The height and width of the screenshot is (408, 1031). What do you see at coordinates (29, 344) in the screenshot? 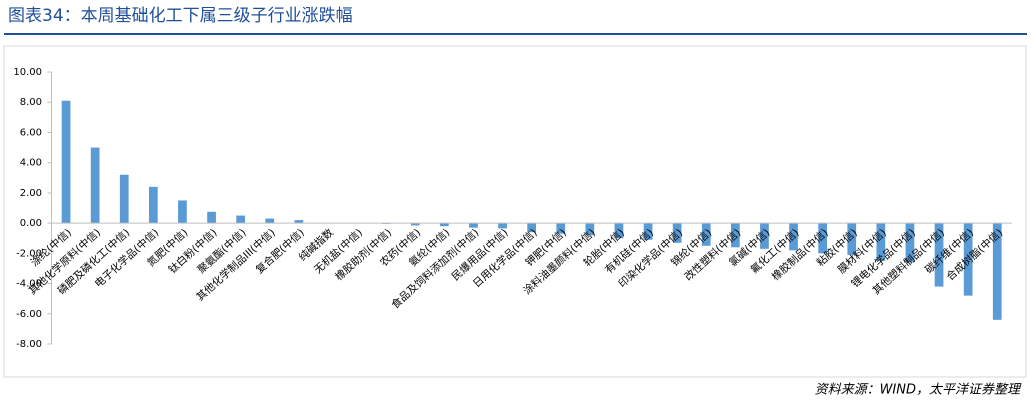
I see `y-tick-label: -8.00` at bounding box center [29, 344].